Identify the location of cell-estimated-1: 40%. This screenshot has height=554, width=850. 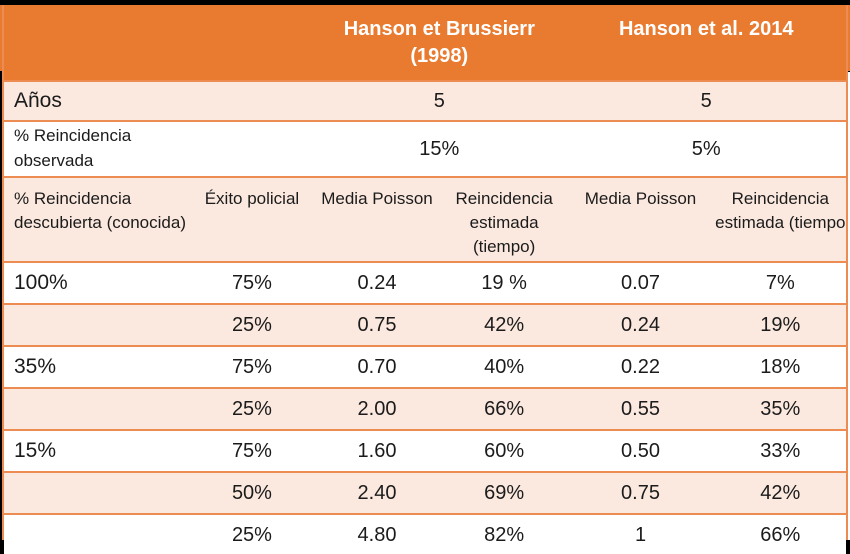
(504, 367).